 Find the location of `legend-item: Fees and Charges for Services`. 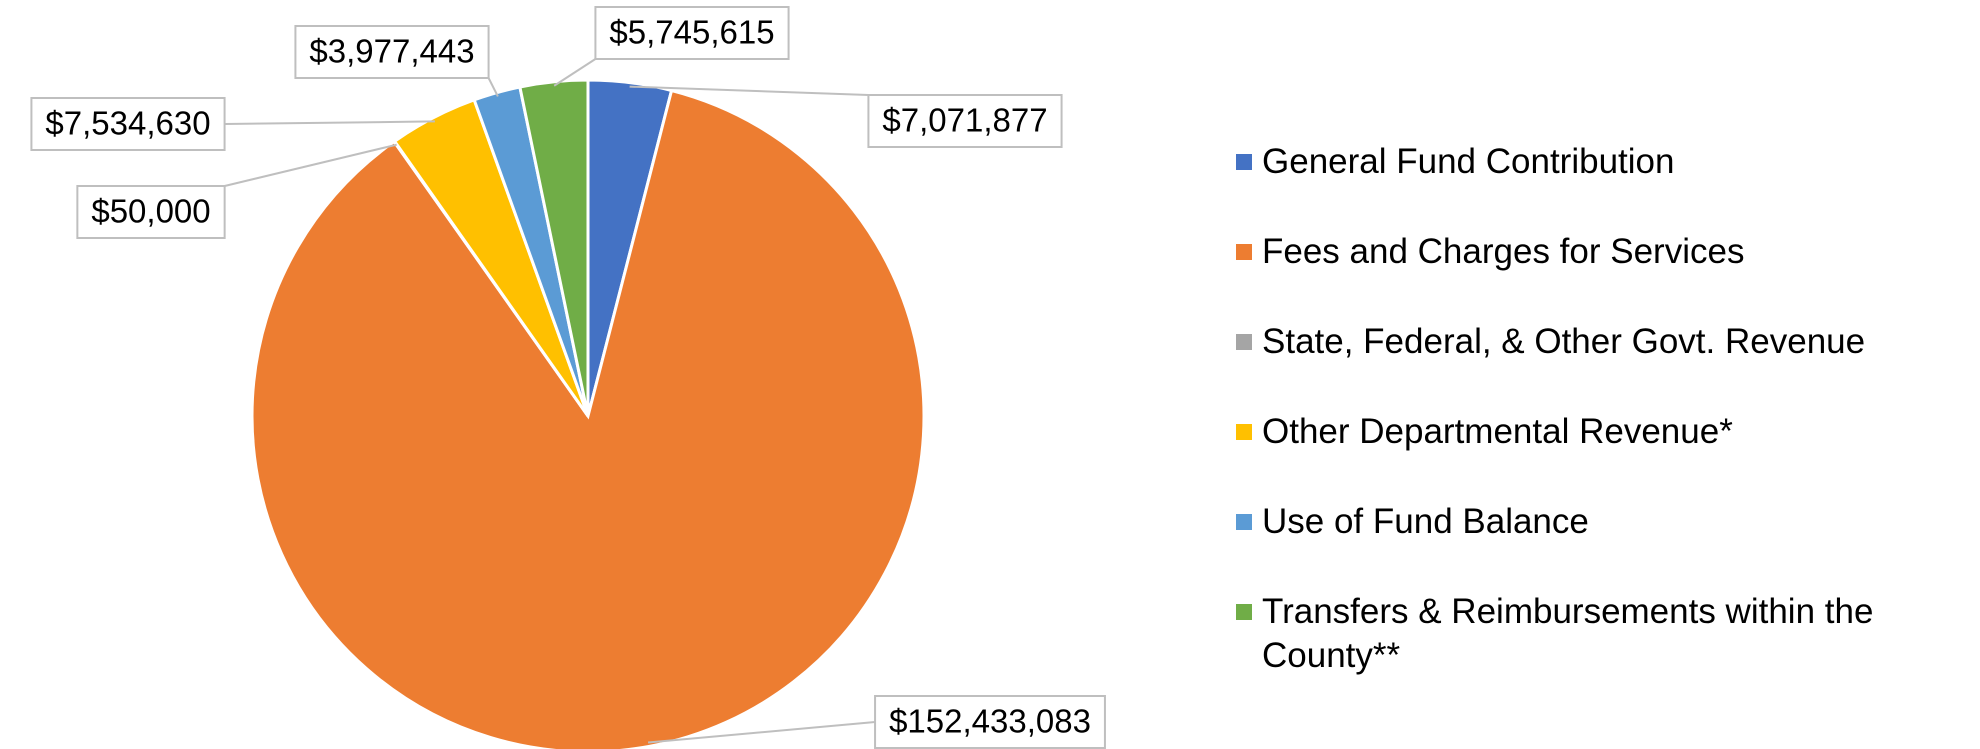

legend-item: Fees and Charges for Services is located at coordinates (1601, 252).